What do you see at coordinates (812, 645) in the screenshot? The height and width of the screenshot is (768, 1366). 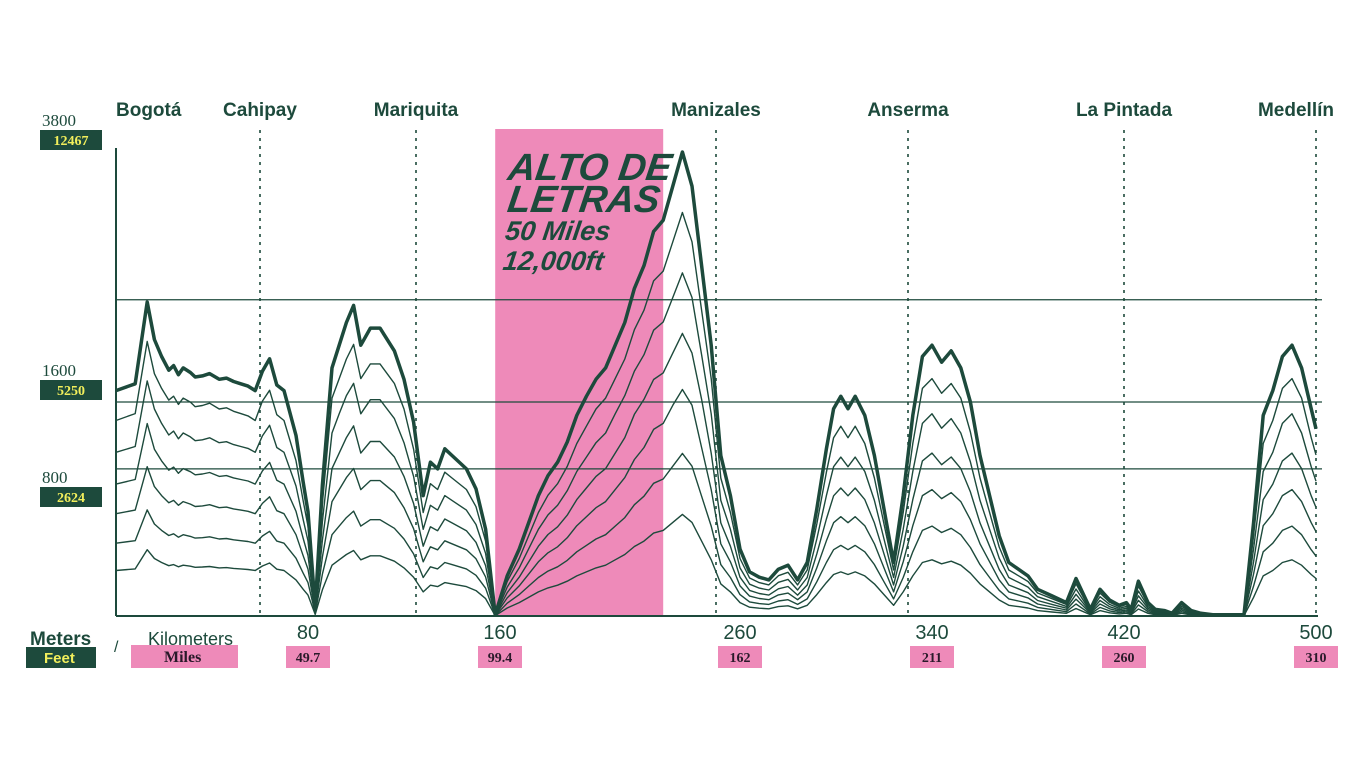 I see `x-tick-labels: 80 49.7 160 99.4 260 162 340 211 420 260 500 310` at bounding box center [812, 645].